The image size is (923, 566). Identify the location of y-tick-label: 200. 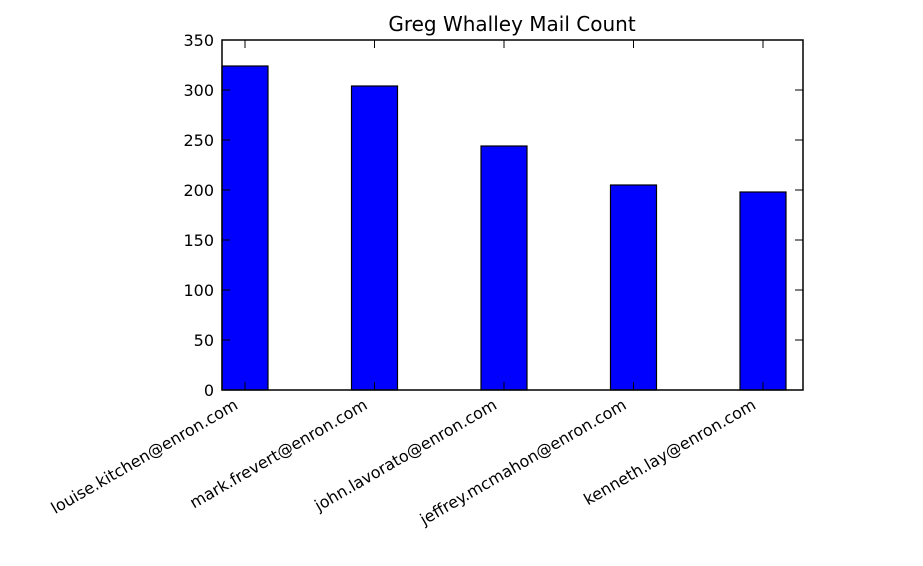
(198, 190).